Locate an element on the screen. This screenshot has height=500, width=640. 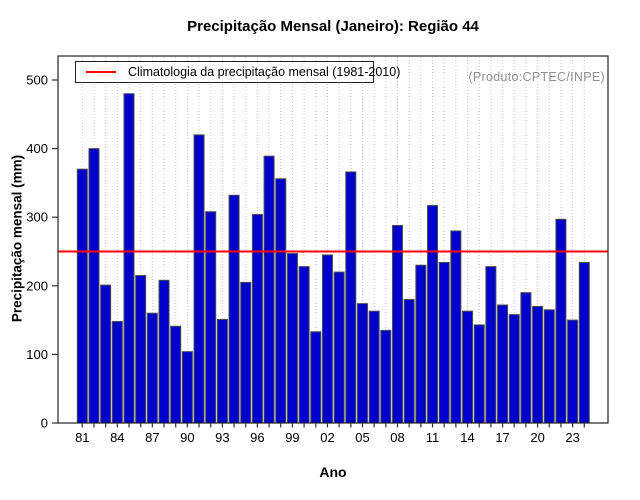
y-tick-label: 400 is located at coordinates (37, 148).